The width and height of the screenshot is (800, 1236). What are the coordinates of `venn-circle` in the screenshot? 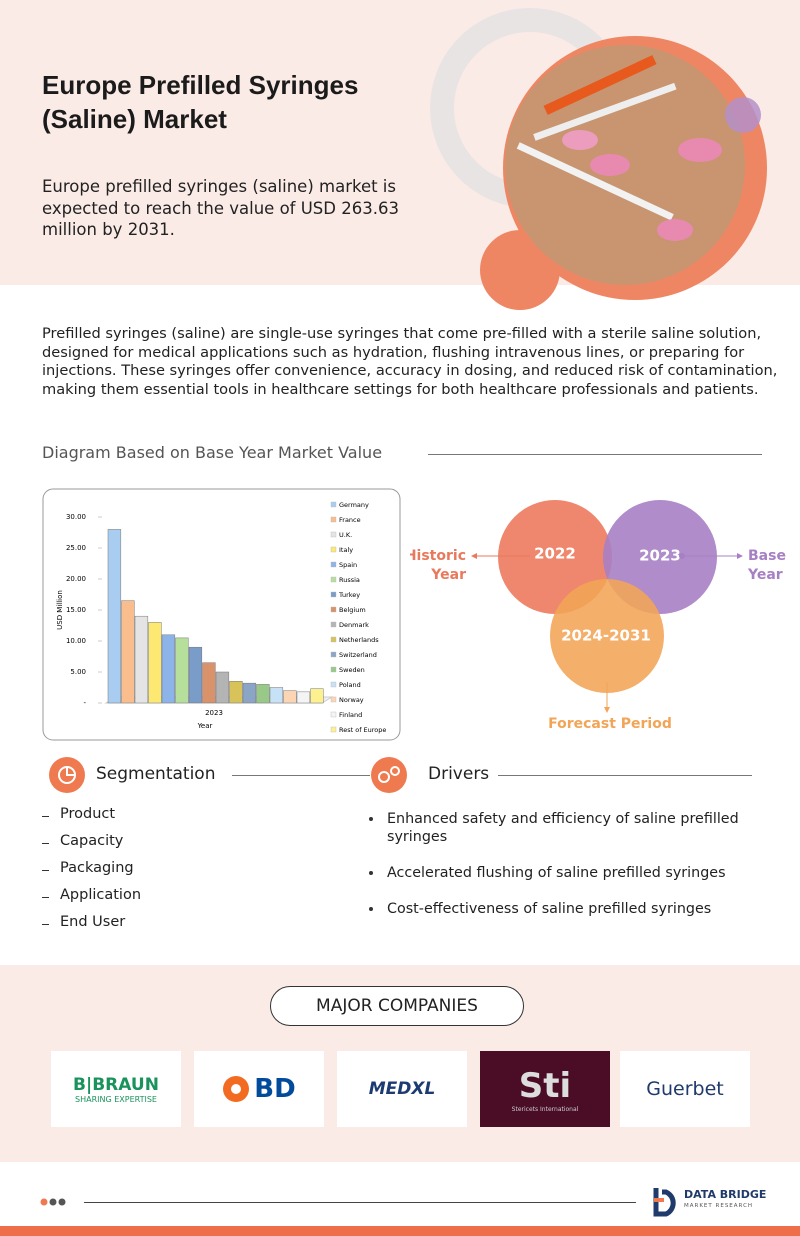 It's located at (607, 636).